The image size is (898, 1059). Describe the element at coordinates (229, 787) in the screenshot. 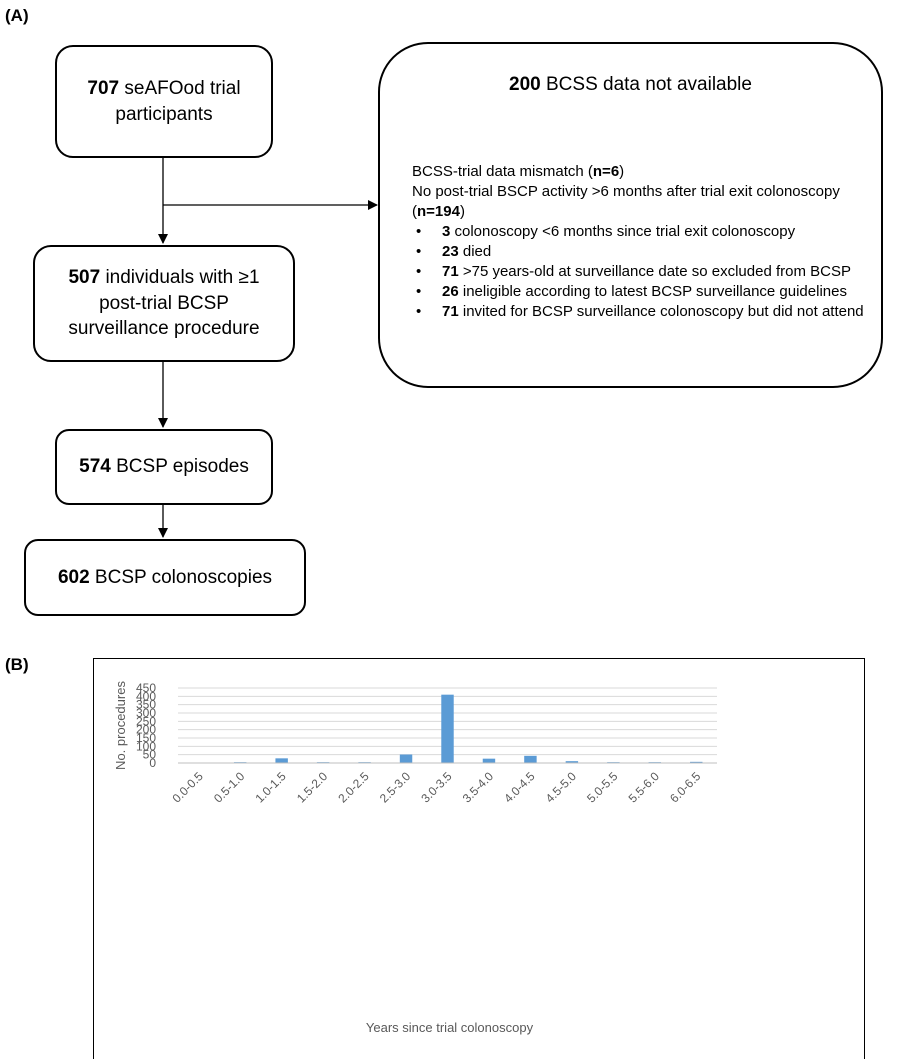

I see `x-tick-label: 0.5-1.0` at that location.